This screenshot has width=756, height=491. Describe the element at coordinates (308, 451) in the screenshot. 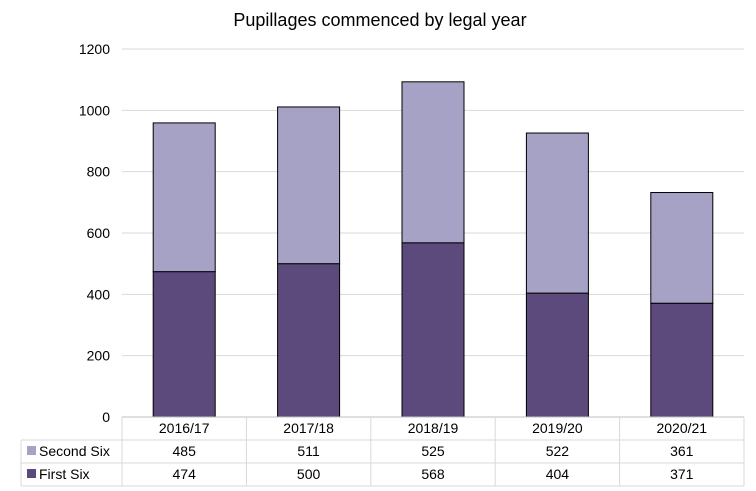

I see `data-label-second-six: 511` at that location.